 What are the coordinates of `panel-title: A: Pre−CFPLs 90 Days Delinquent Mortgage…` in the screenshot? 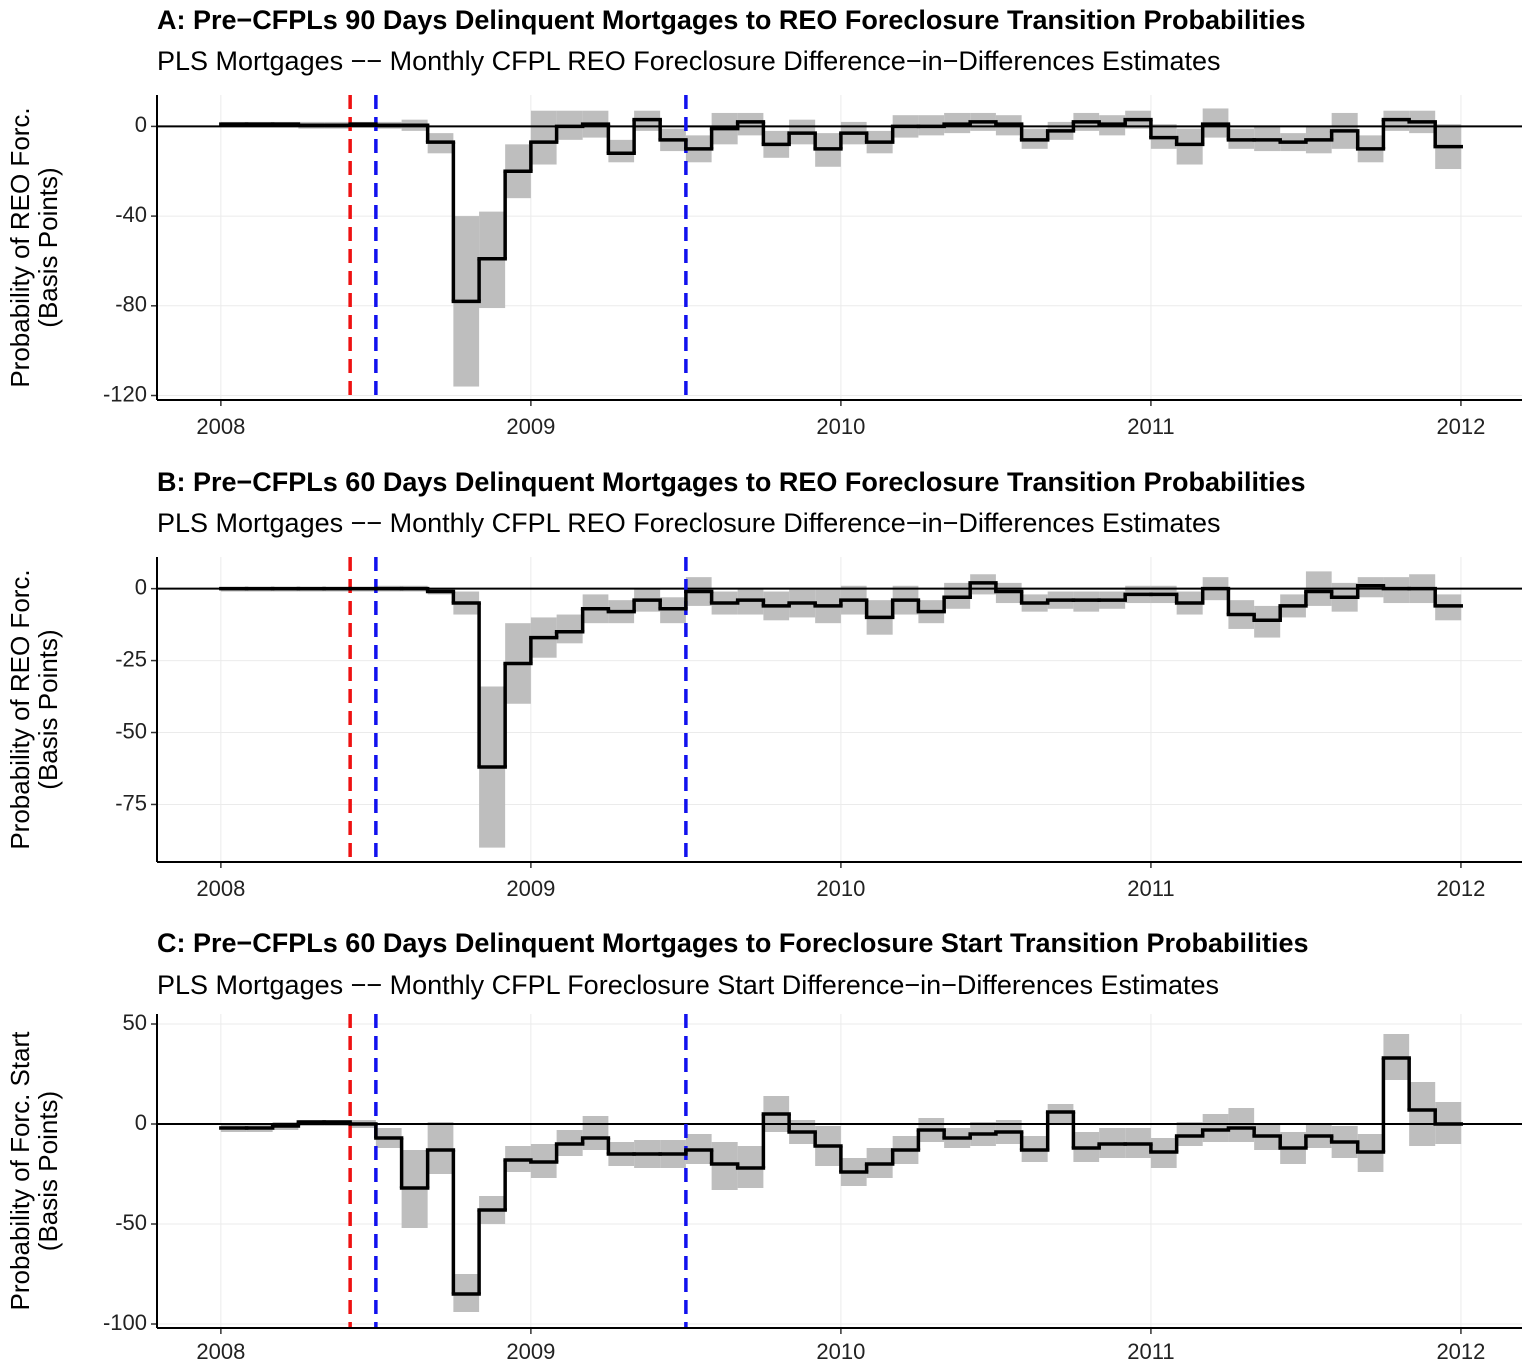 It's located at (731, 20).